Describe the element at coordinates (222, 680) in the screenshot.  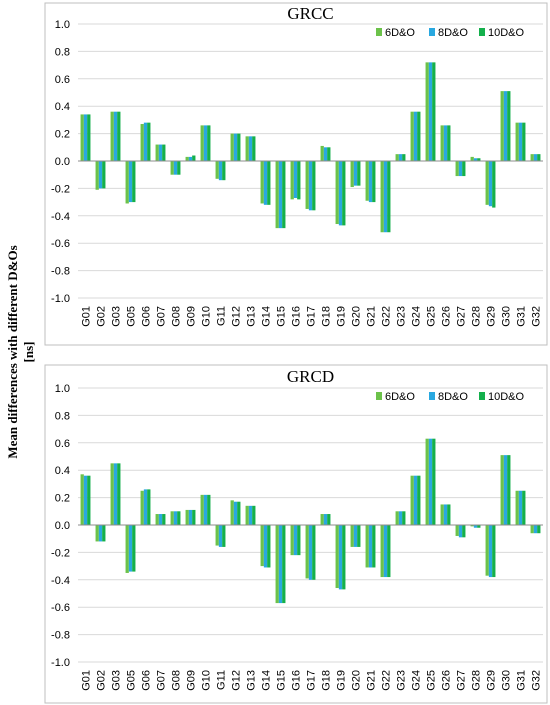
I see `chart-1-category-label: G11` at that location.